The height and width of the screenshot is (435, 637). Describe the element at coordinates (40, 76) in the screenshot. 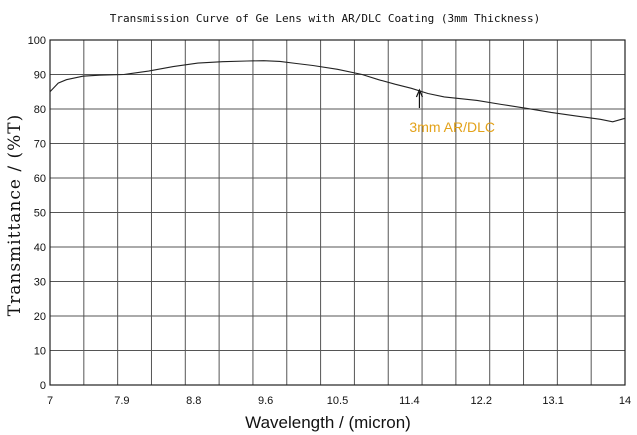

I see `y-tick-label: 90` at that location.